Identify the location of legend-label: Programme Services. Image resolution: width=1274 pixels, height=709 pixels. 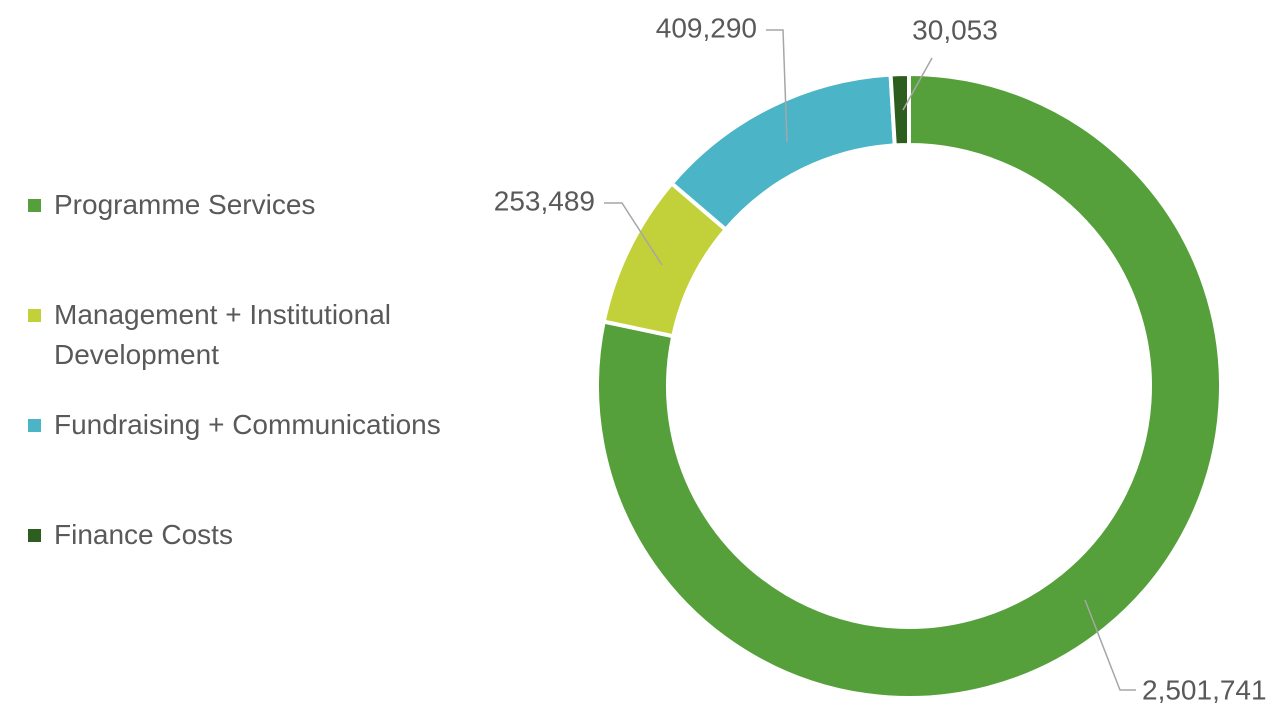
(185, 204).